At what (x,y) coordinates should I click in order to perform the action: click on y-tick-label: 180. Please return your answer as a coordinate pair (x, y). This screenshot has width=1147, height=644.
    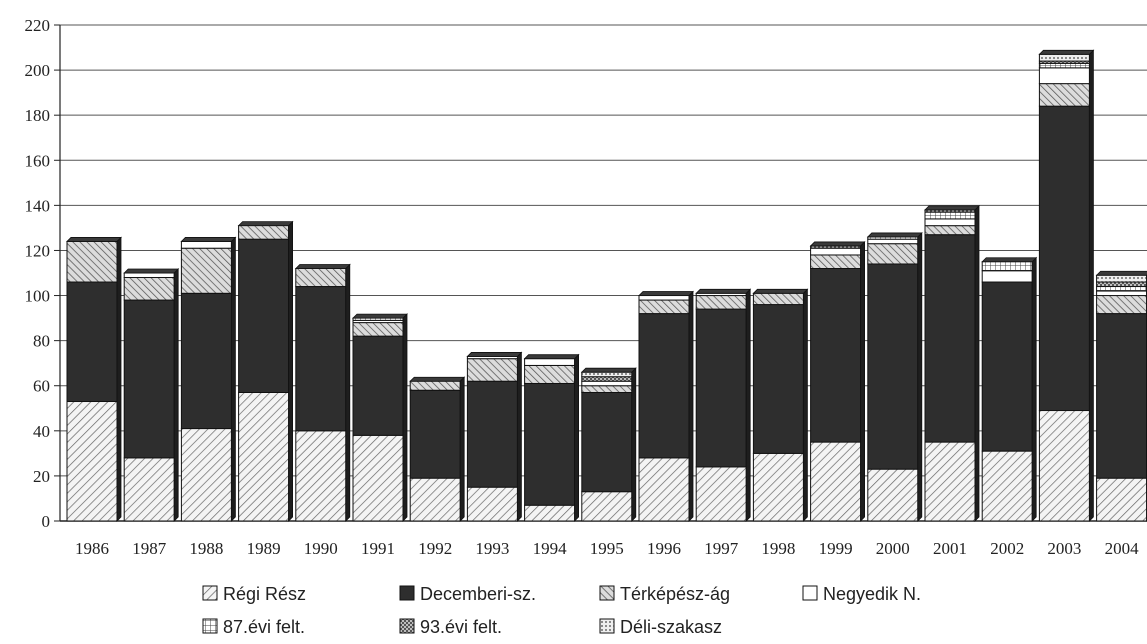
    Looking at the image, I should click on (38, 115).